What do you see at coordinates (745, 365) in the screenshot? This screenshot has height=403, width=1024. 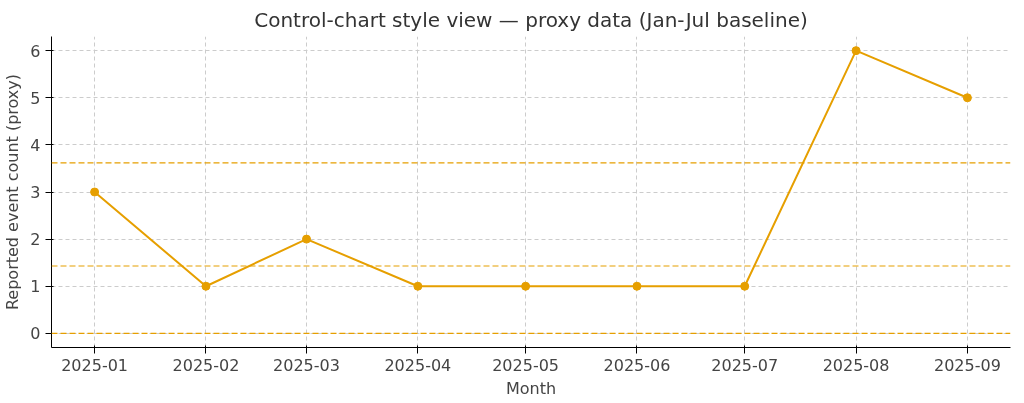 I see `x-tick-label: 2025-07` at bounding box center [745, 365].